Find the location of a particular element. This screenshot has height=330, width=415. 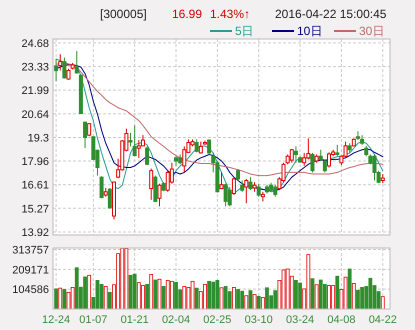

y-tick-label: 17.96 is located at coordinates (35, 162).